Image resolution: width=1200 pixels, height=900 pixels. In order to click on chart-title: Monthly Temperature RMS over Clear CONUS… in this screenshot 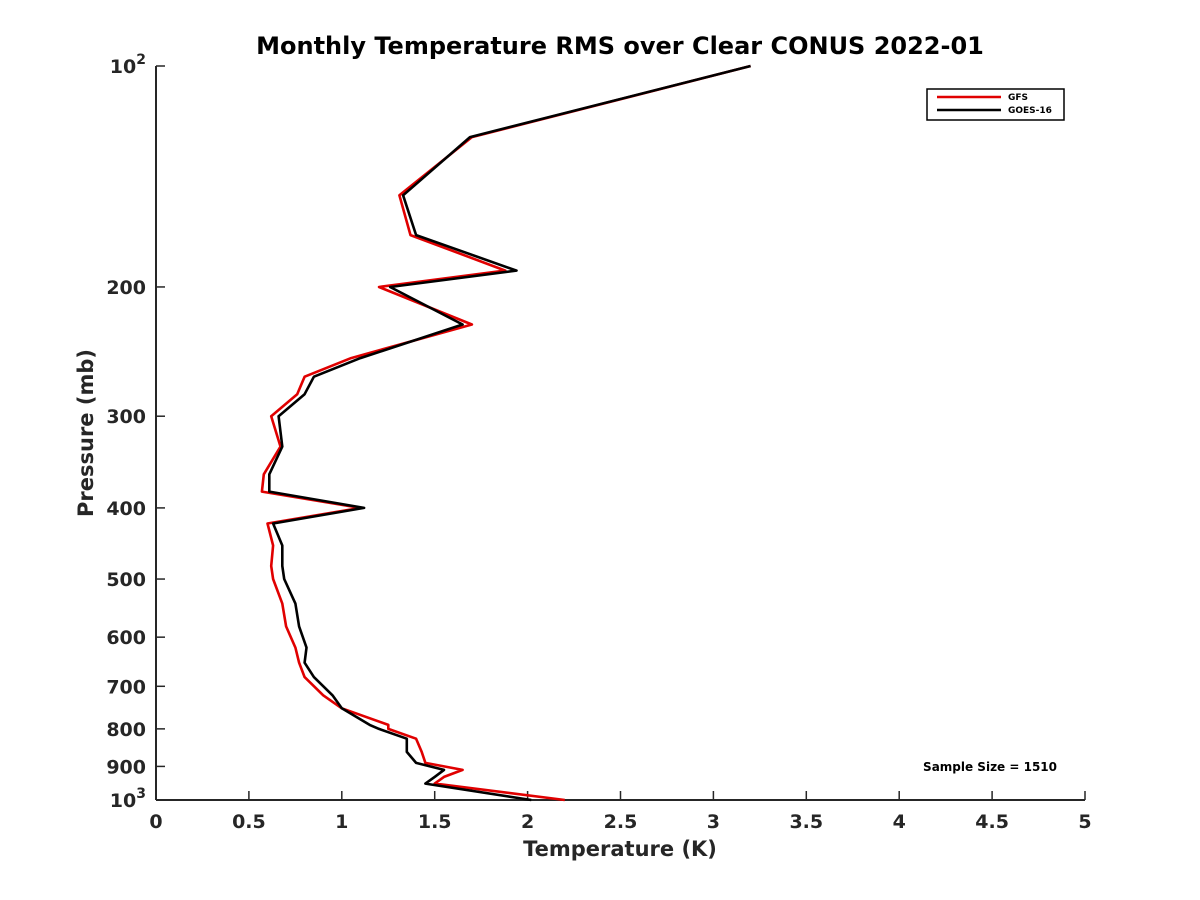, I will do `click(620, 46)`.